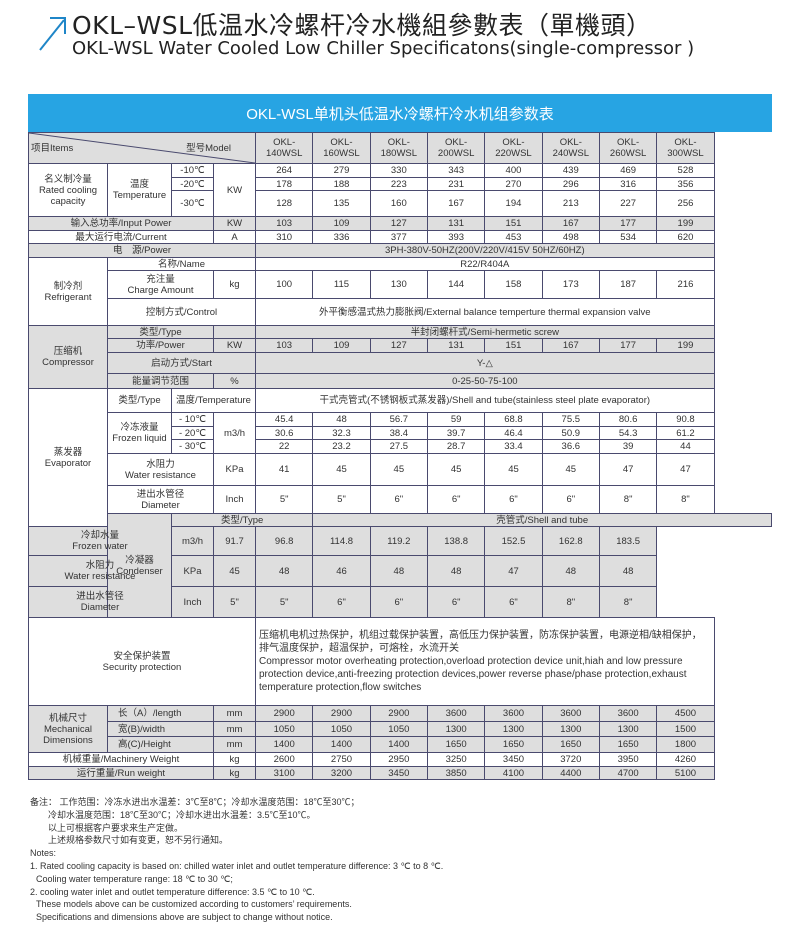 The image size is (790, 949). I want to click on value-cell: 47, so click(685, 469).